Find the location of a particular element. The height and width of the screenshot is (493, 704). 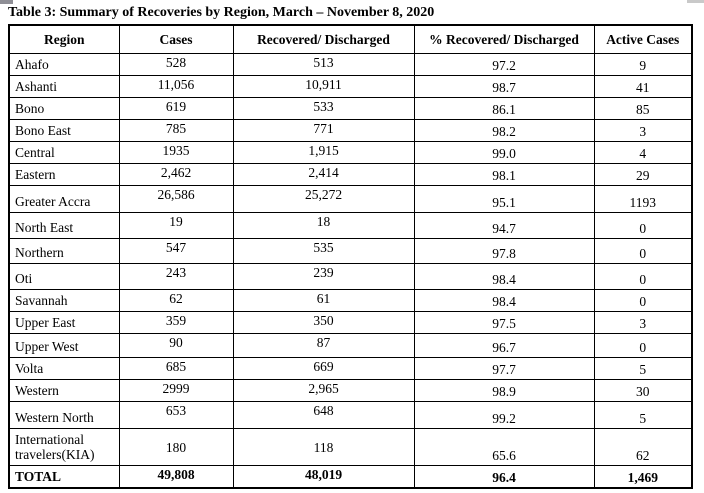

active-cases-cell: 1,469 is located at coordinates (643, 476).